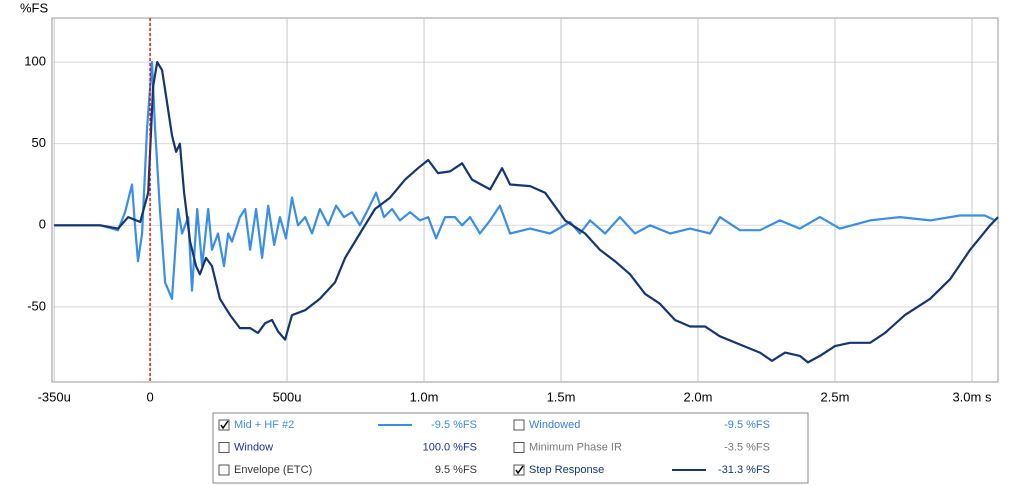 The height and width of the screenshot is (485, 1024). I want to click on x-tick-label: 1.0m, so click(424, 396).